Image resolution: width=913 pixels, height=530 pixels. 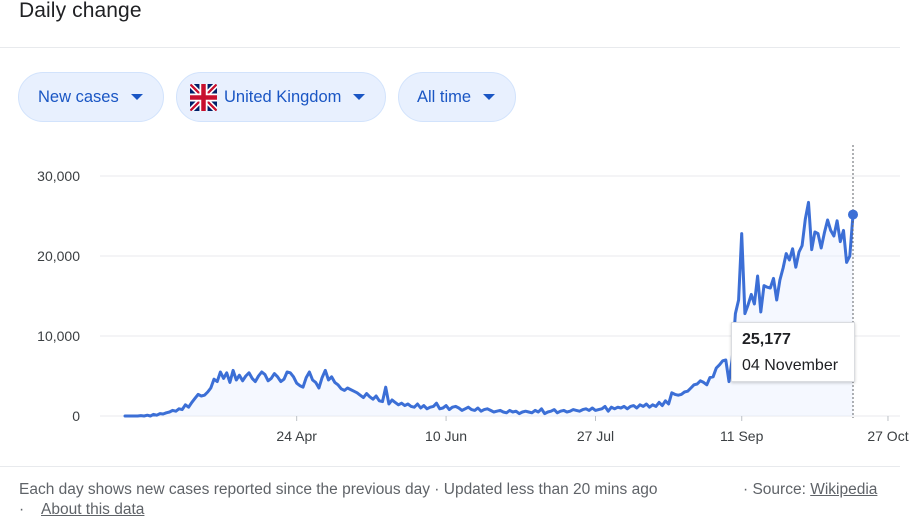 What do you see at coordinates (793, 352) in the screenshot?
I see `chart-tooltip: 25,177 04 November` at bounding box center [793, 352].